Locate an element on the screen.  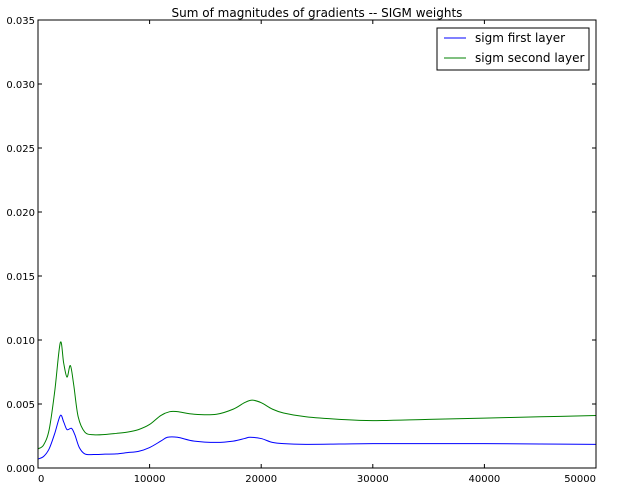
y-tick-label: 0.035 is located at coordinates (20, 21).